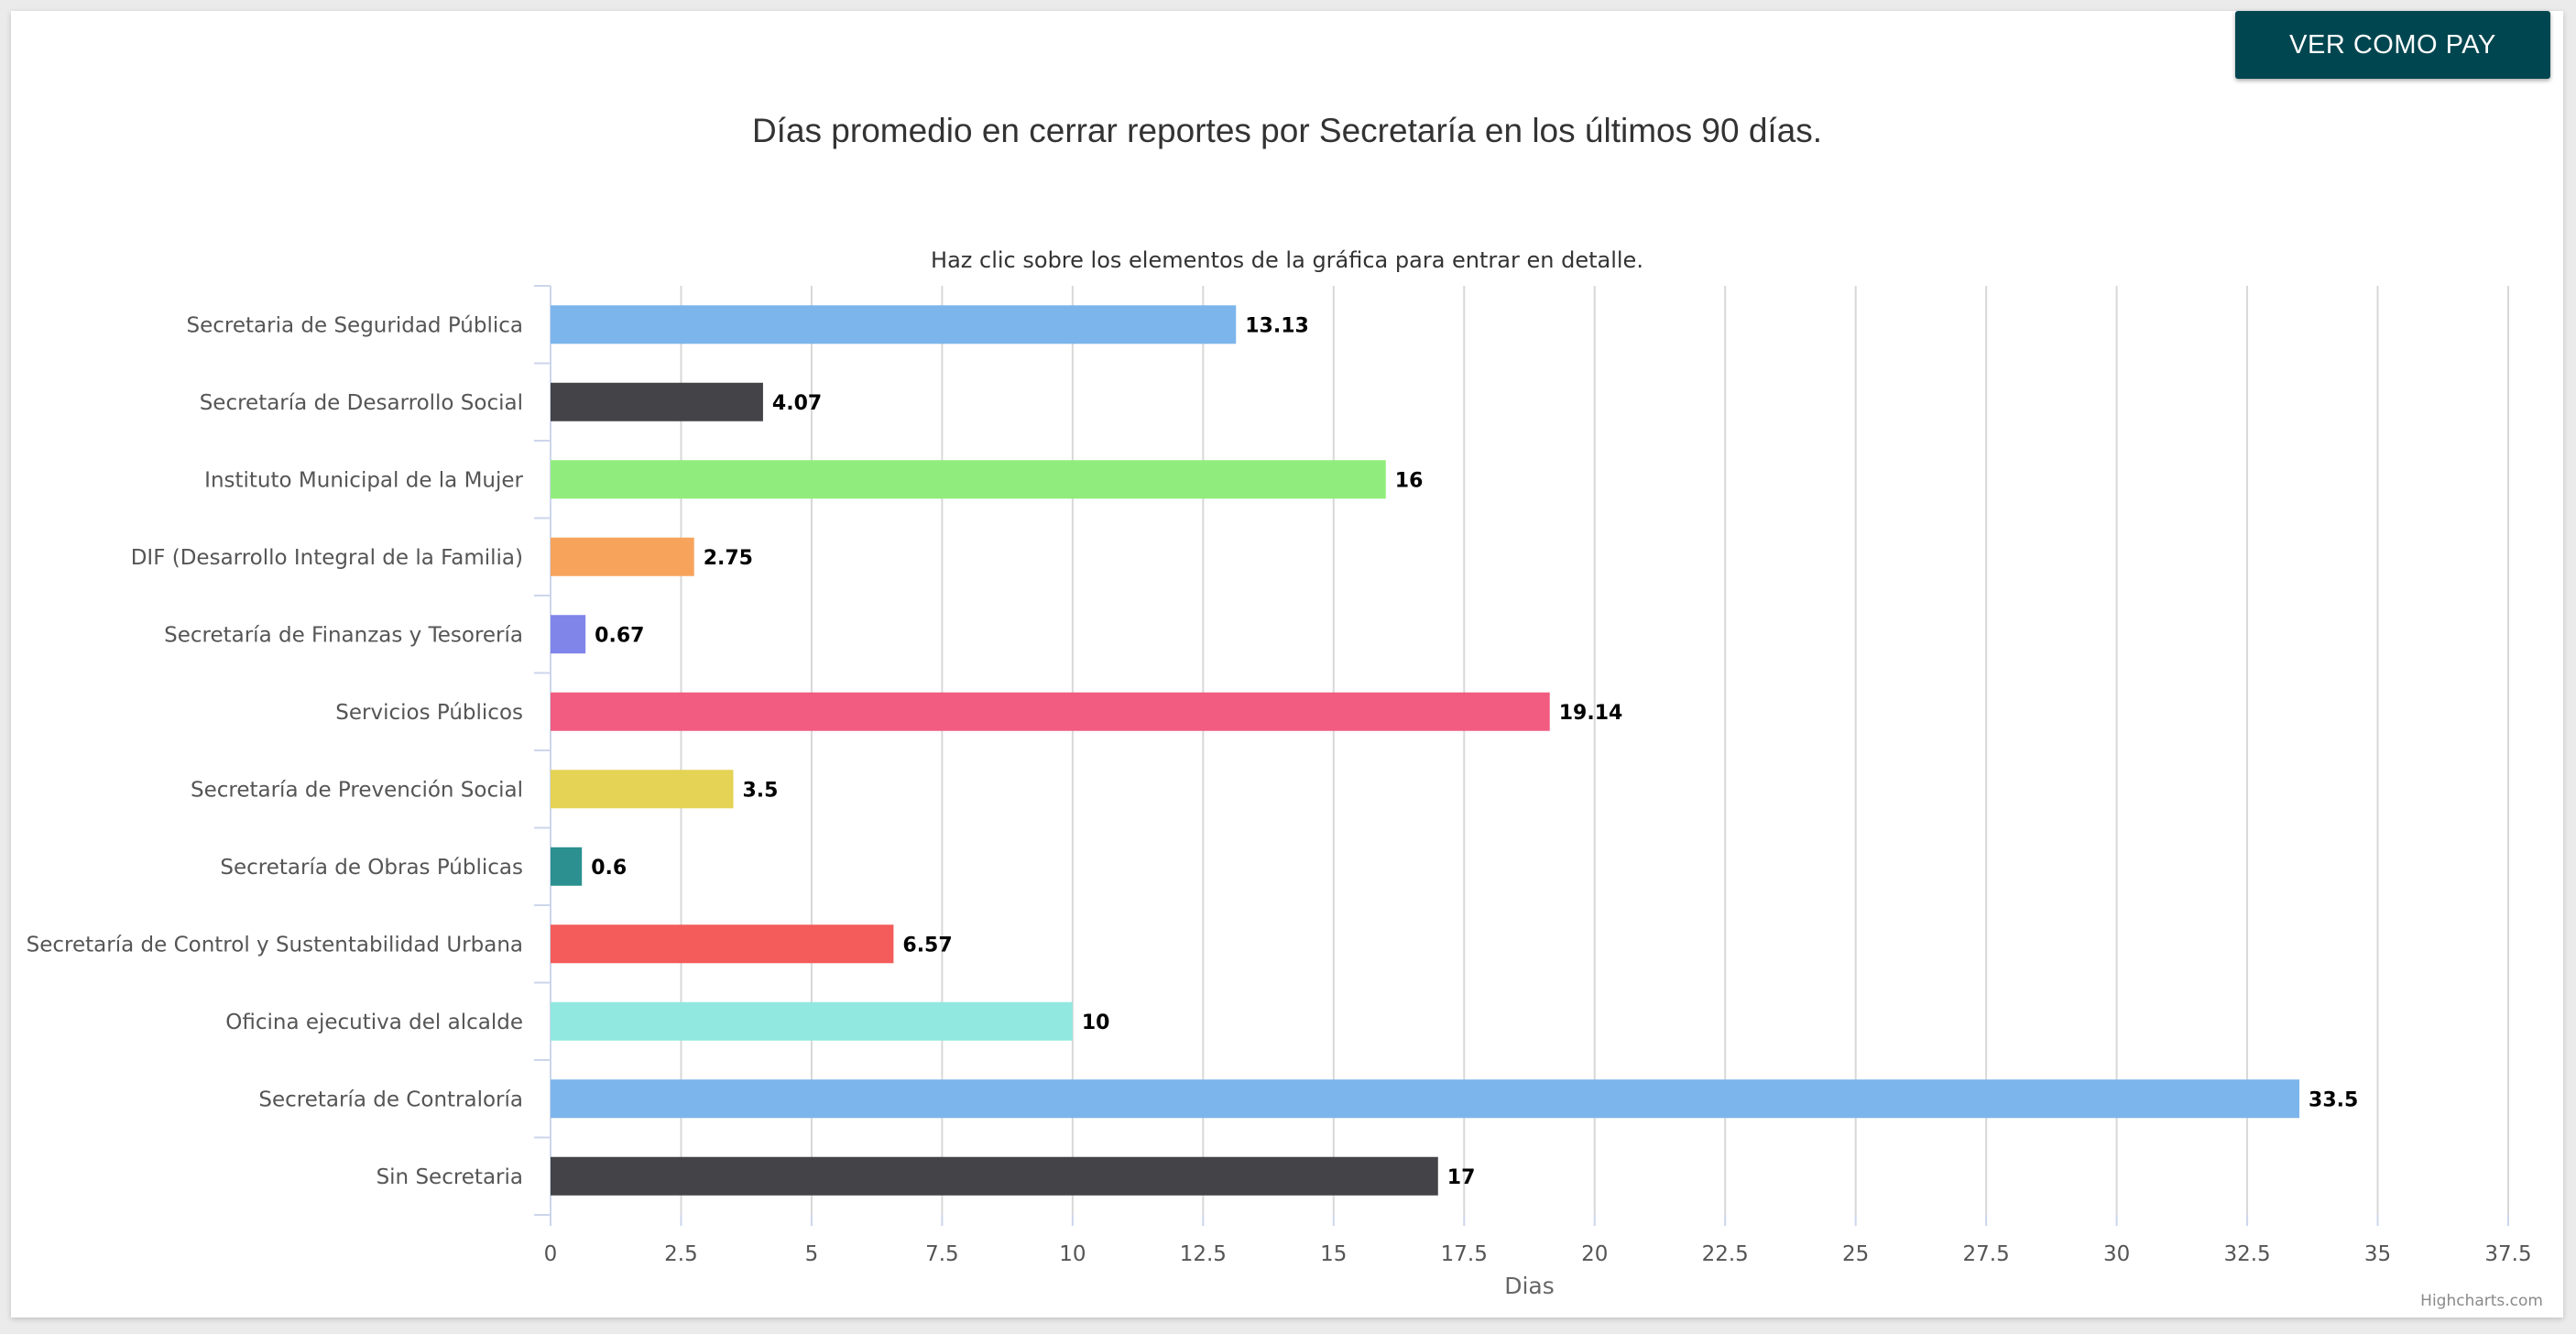  Describe the element at coordinates (1465, 1254) in the screenshot. I see `x-tick-label: 17.5` at that location.